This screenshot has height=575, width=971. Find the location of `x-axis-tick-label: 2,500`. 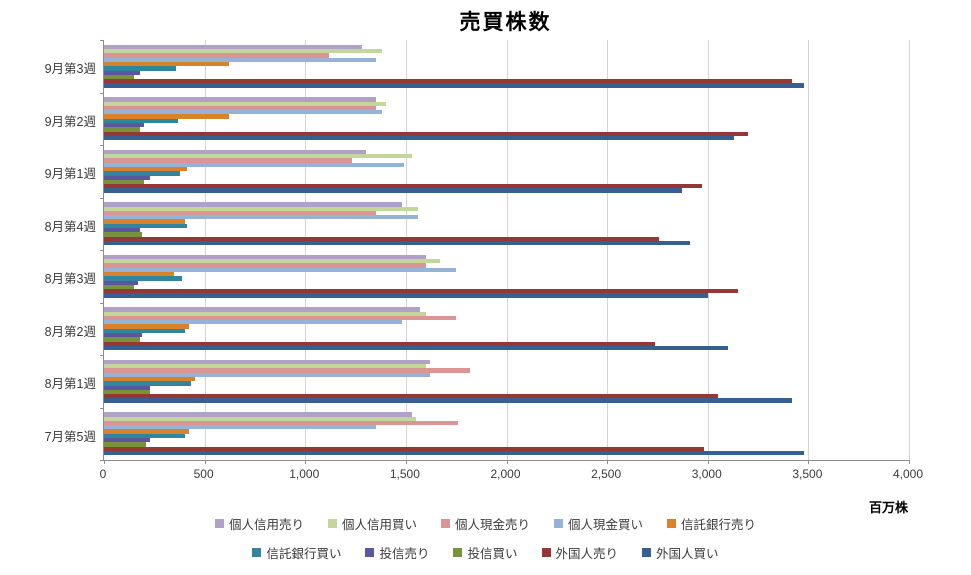

x-axis-tick-label: 2,500 is located at coordinates (606, 474).